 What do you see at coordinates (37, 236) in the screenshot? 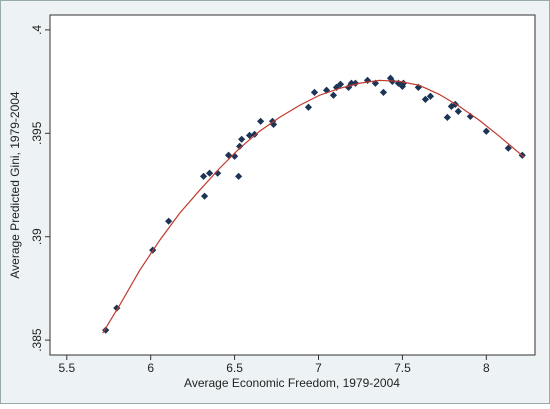
I see `y-tick-label: .39` at bounding box center [37, 236].